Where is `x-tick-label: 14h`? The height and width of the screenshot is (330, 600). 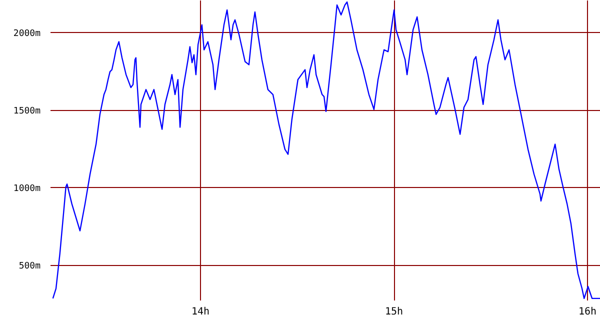 x-tick-label: 14h is located at coordinates (200, 312).